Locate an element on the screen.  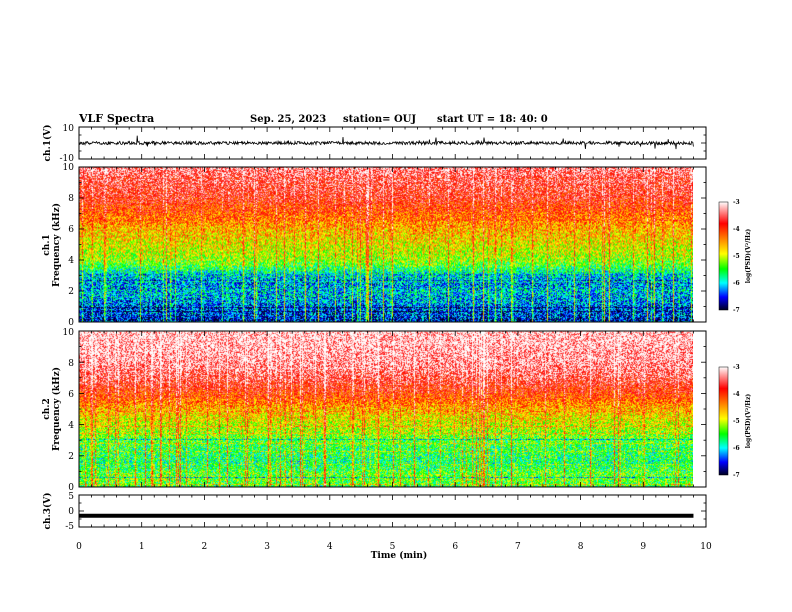
station-label: station= OUJ is located at coordinates (379, 119).